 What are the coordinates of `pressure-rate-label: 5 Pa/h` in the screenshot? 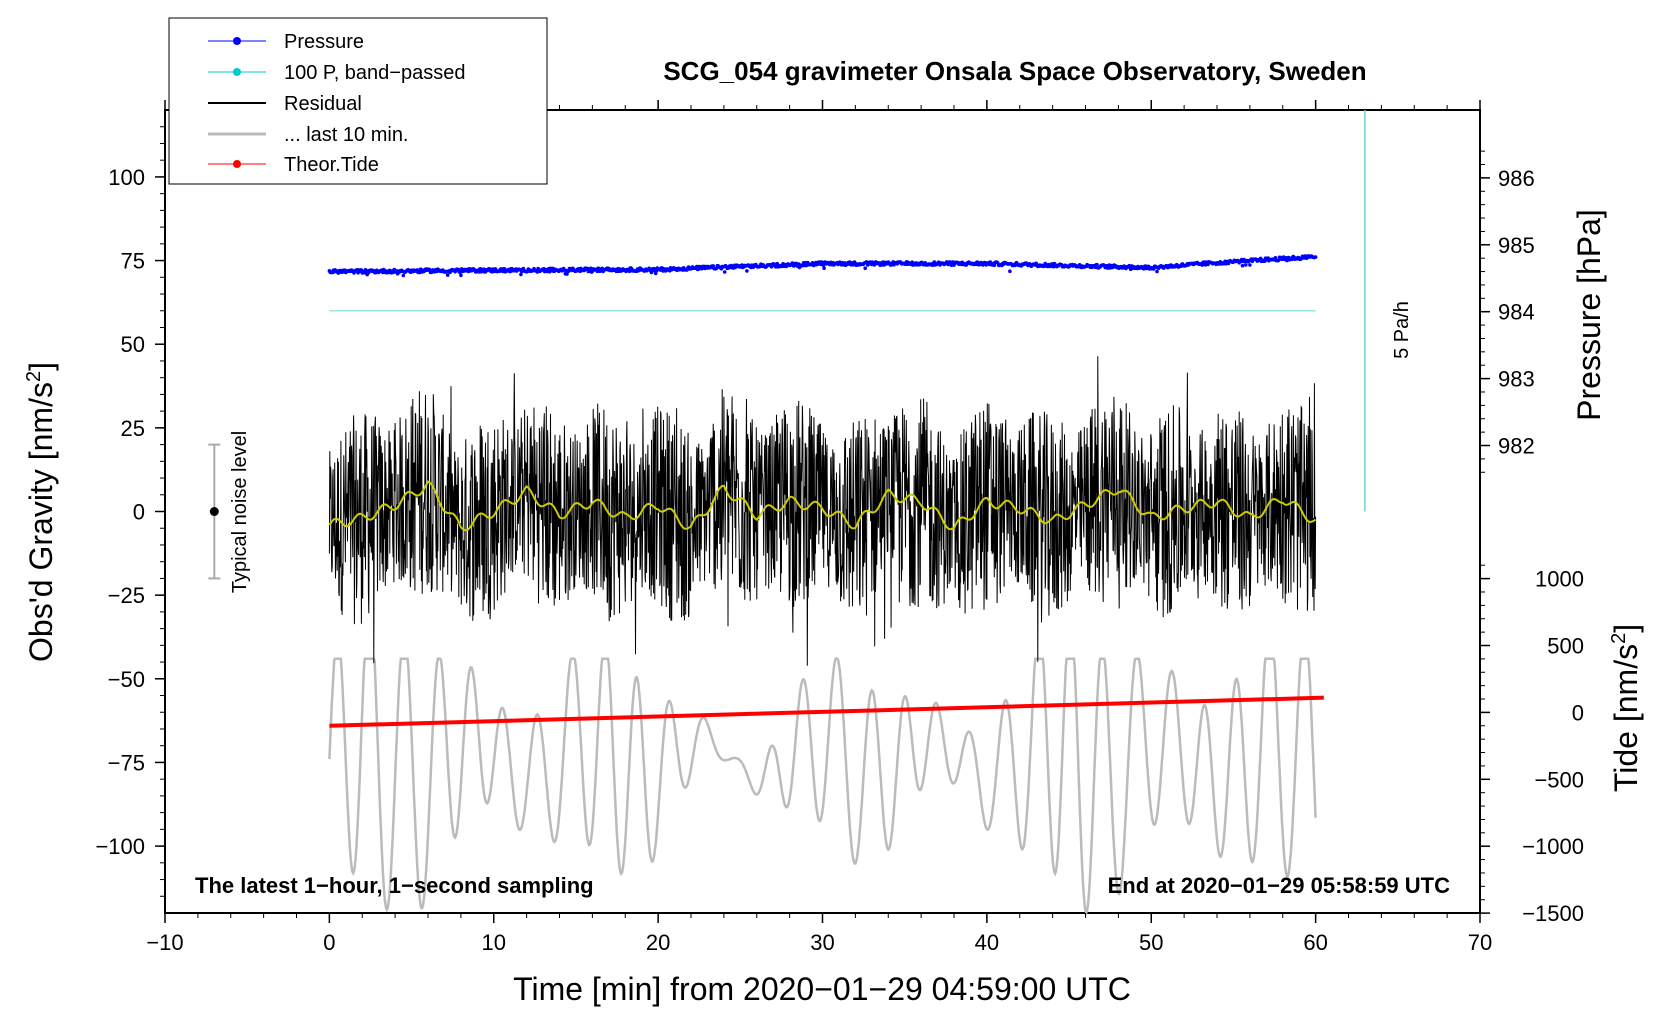 It's located at (1402, 330).